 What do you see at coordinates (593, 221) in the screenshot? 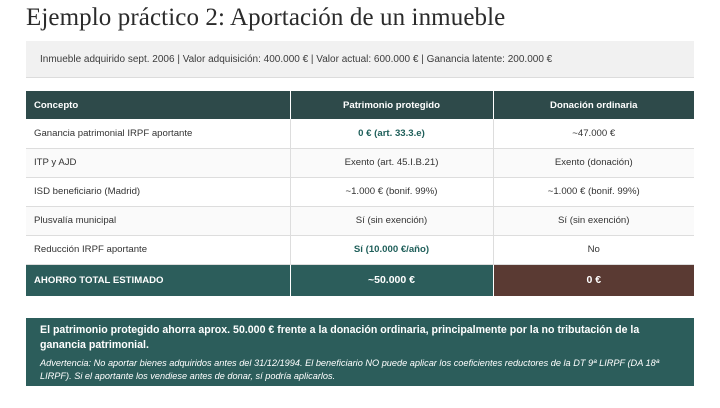
I see `row-donacion-value: Sí (sin exención)` at bounding box center [593, 221].